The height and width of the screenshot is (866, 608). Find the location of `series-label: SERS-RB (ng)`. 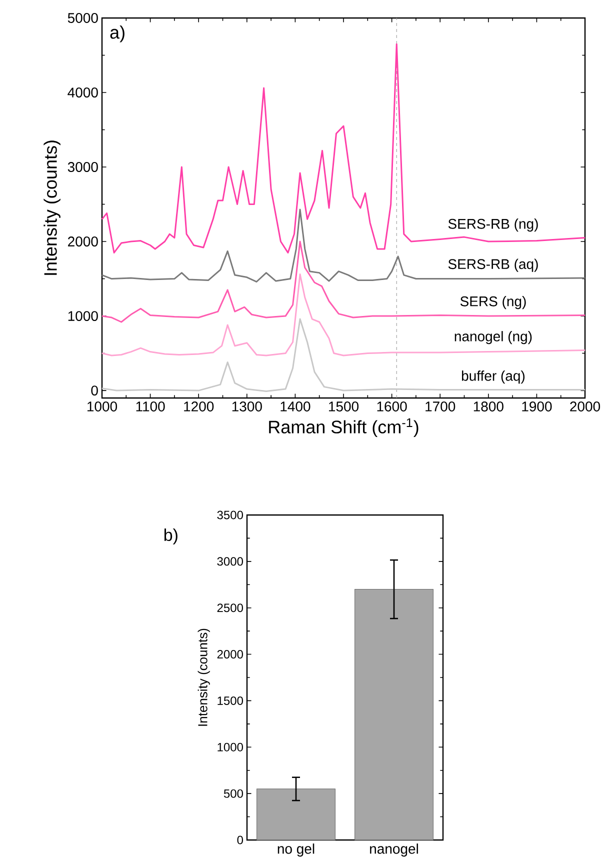

series-label: SERS-RB (ng) is located at coordinates (493, 225).